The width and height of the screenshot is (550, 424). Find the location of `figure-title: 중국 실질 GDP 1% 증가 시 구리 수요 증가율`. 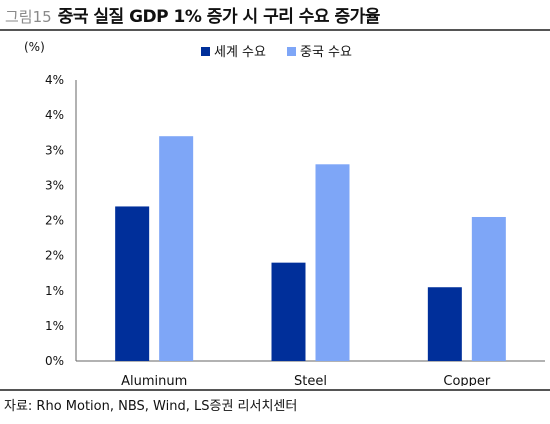

figure-title: 중국 실질 GDP 1% 증가 시 구리 수요 증가율 is located at coordinates (219, 17).